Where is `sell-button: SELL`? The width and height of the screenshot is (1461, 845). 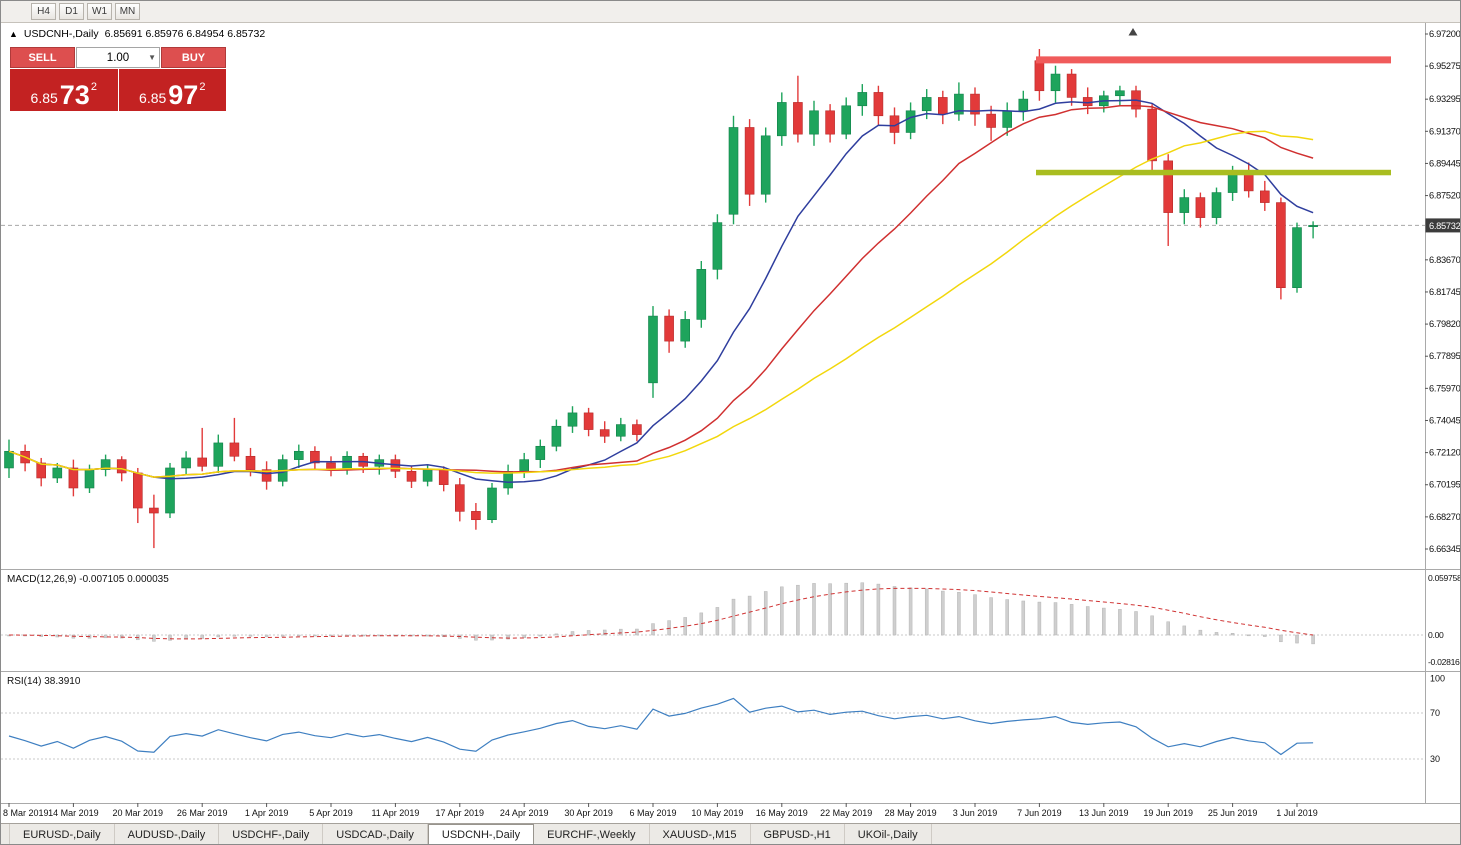
sell-button: SELL is located at coordinates (42, 57).